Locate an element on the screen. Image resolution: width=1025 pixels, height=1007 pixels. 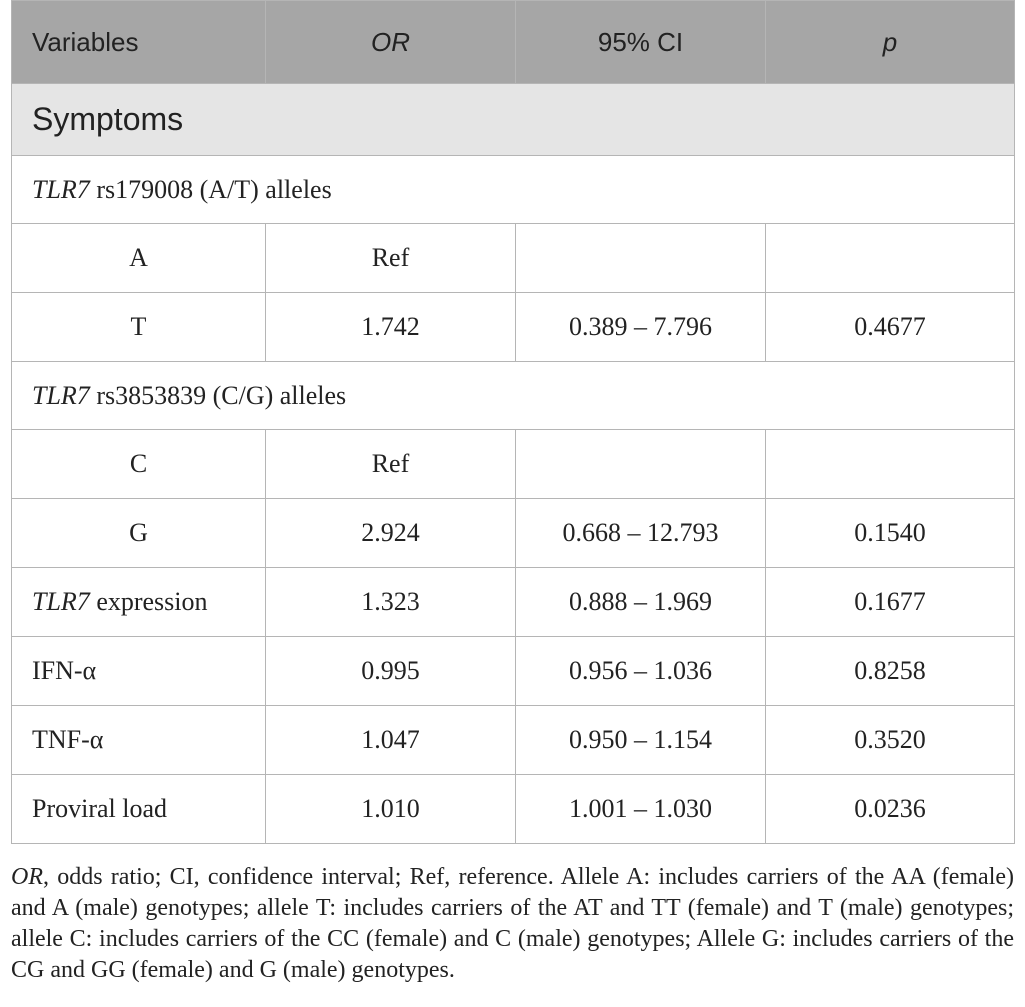
cell-variable: Proviral load is located at coordinates (138, 809).